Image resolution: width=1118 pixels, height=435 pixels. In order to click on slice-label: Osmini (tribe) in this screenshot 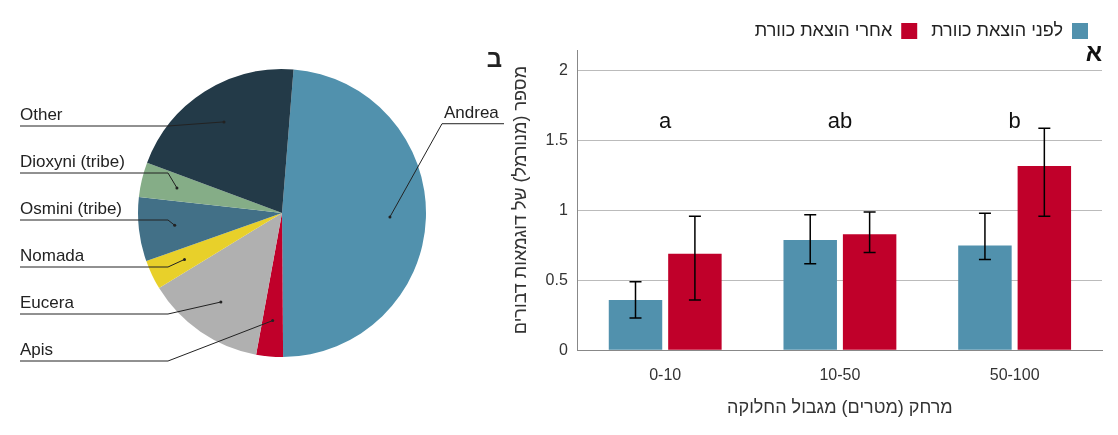, I will do `click(71, 209)`.